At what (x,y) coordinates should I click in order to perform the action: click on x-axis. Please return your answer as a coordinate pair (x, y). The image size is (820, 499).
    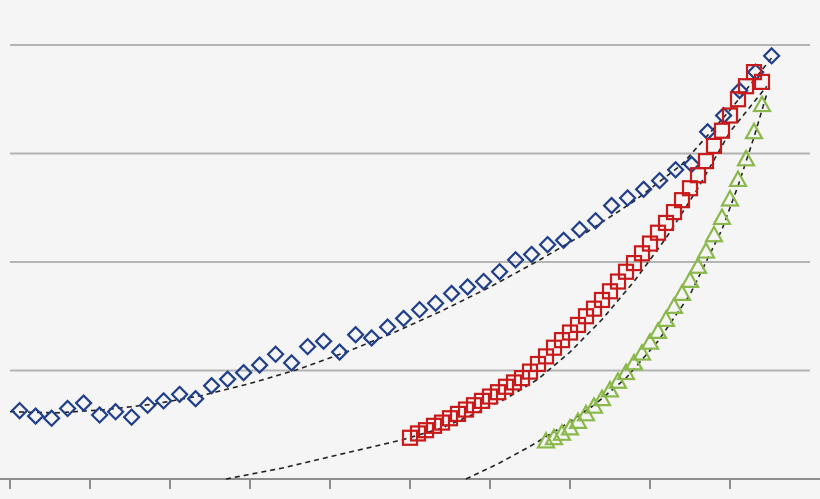
    Looking at the image, I should click on (410, 483).